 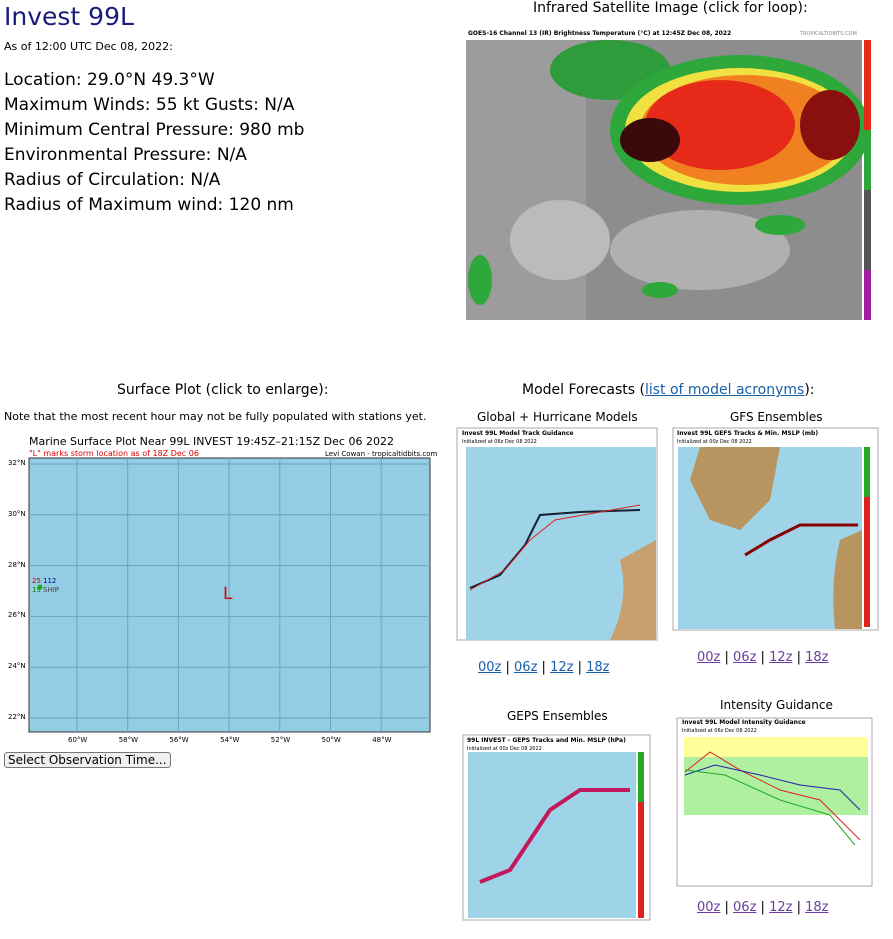 What do you see at coordinates (583, 390) in the screenshot?
I see `heading-text: Model Forecasts (` at bounding box center [583, 390].